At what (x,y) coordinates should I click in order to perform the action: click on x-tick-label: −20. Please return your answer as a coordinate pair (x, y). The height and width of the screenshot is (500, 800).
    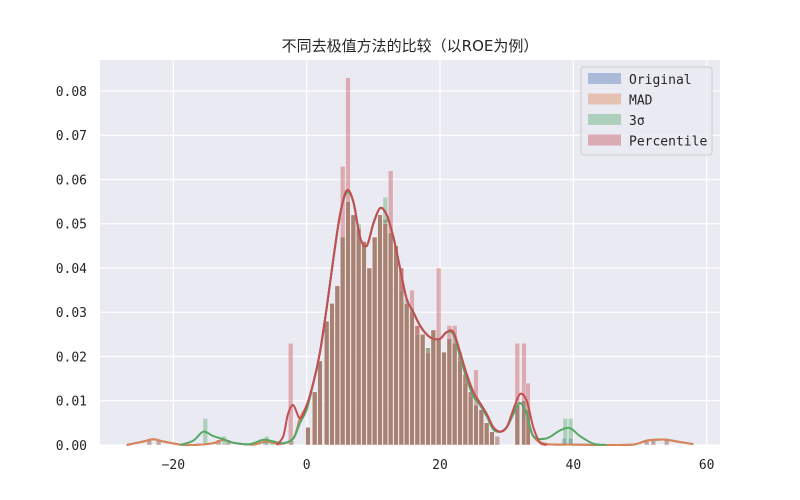
    Looking at the image, I should click on (173, 465).